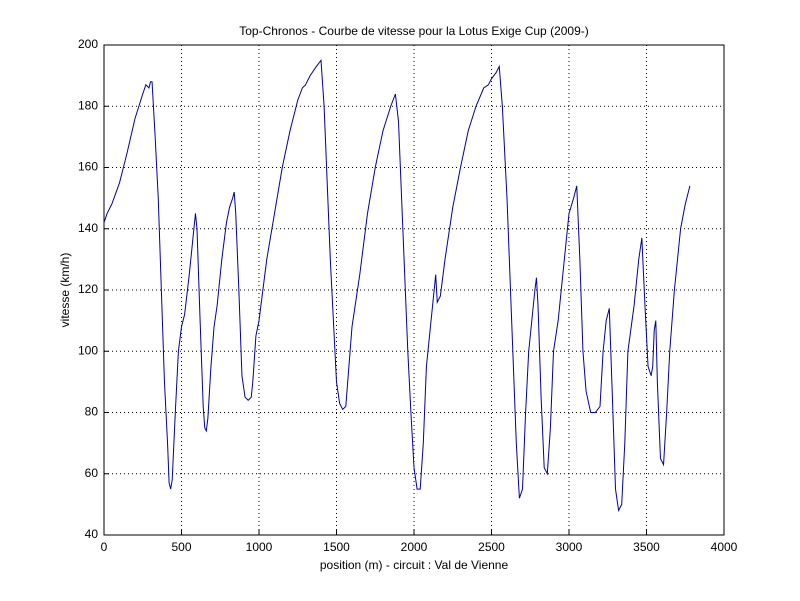 The image size is (800, 601). What do you see at coordinates (491, 547) in the screenshot?
I see `x-tick-label: 2500` at bounding box center [491, 547].